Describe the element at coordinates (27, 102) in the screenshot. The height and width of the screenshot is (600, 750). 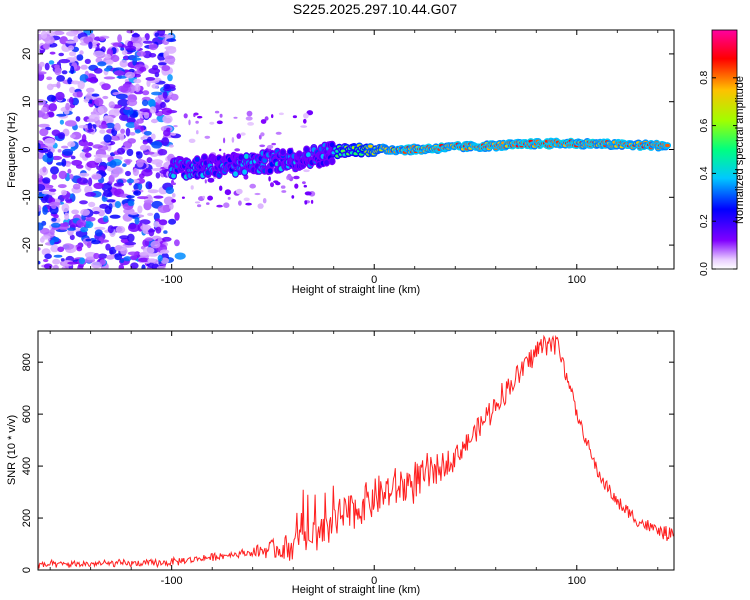
I see `y-tick-label: 10` at that location.